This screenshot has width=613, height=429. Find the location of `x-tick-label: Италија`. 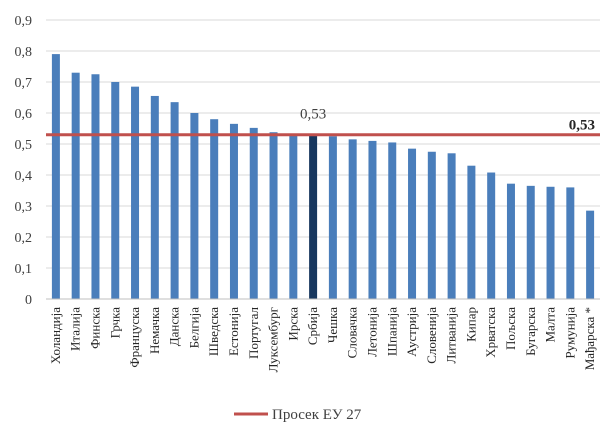

x-tick-label: Италија is located at coordinates (75, 329).